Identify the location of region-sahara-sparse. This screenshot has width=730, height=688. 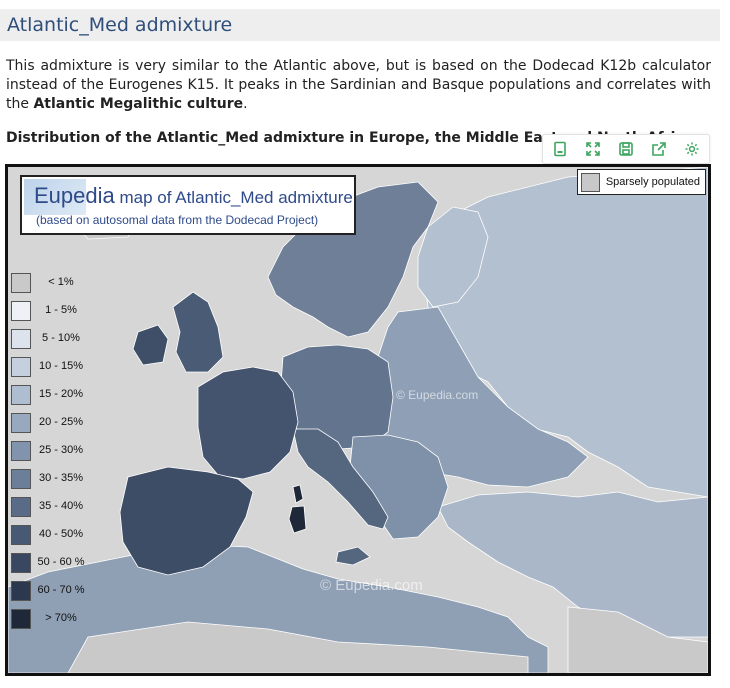
(298, 647).